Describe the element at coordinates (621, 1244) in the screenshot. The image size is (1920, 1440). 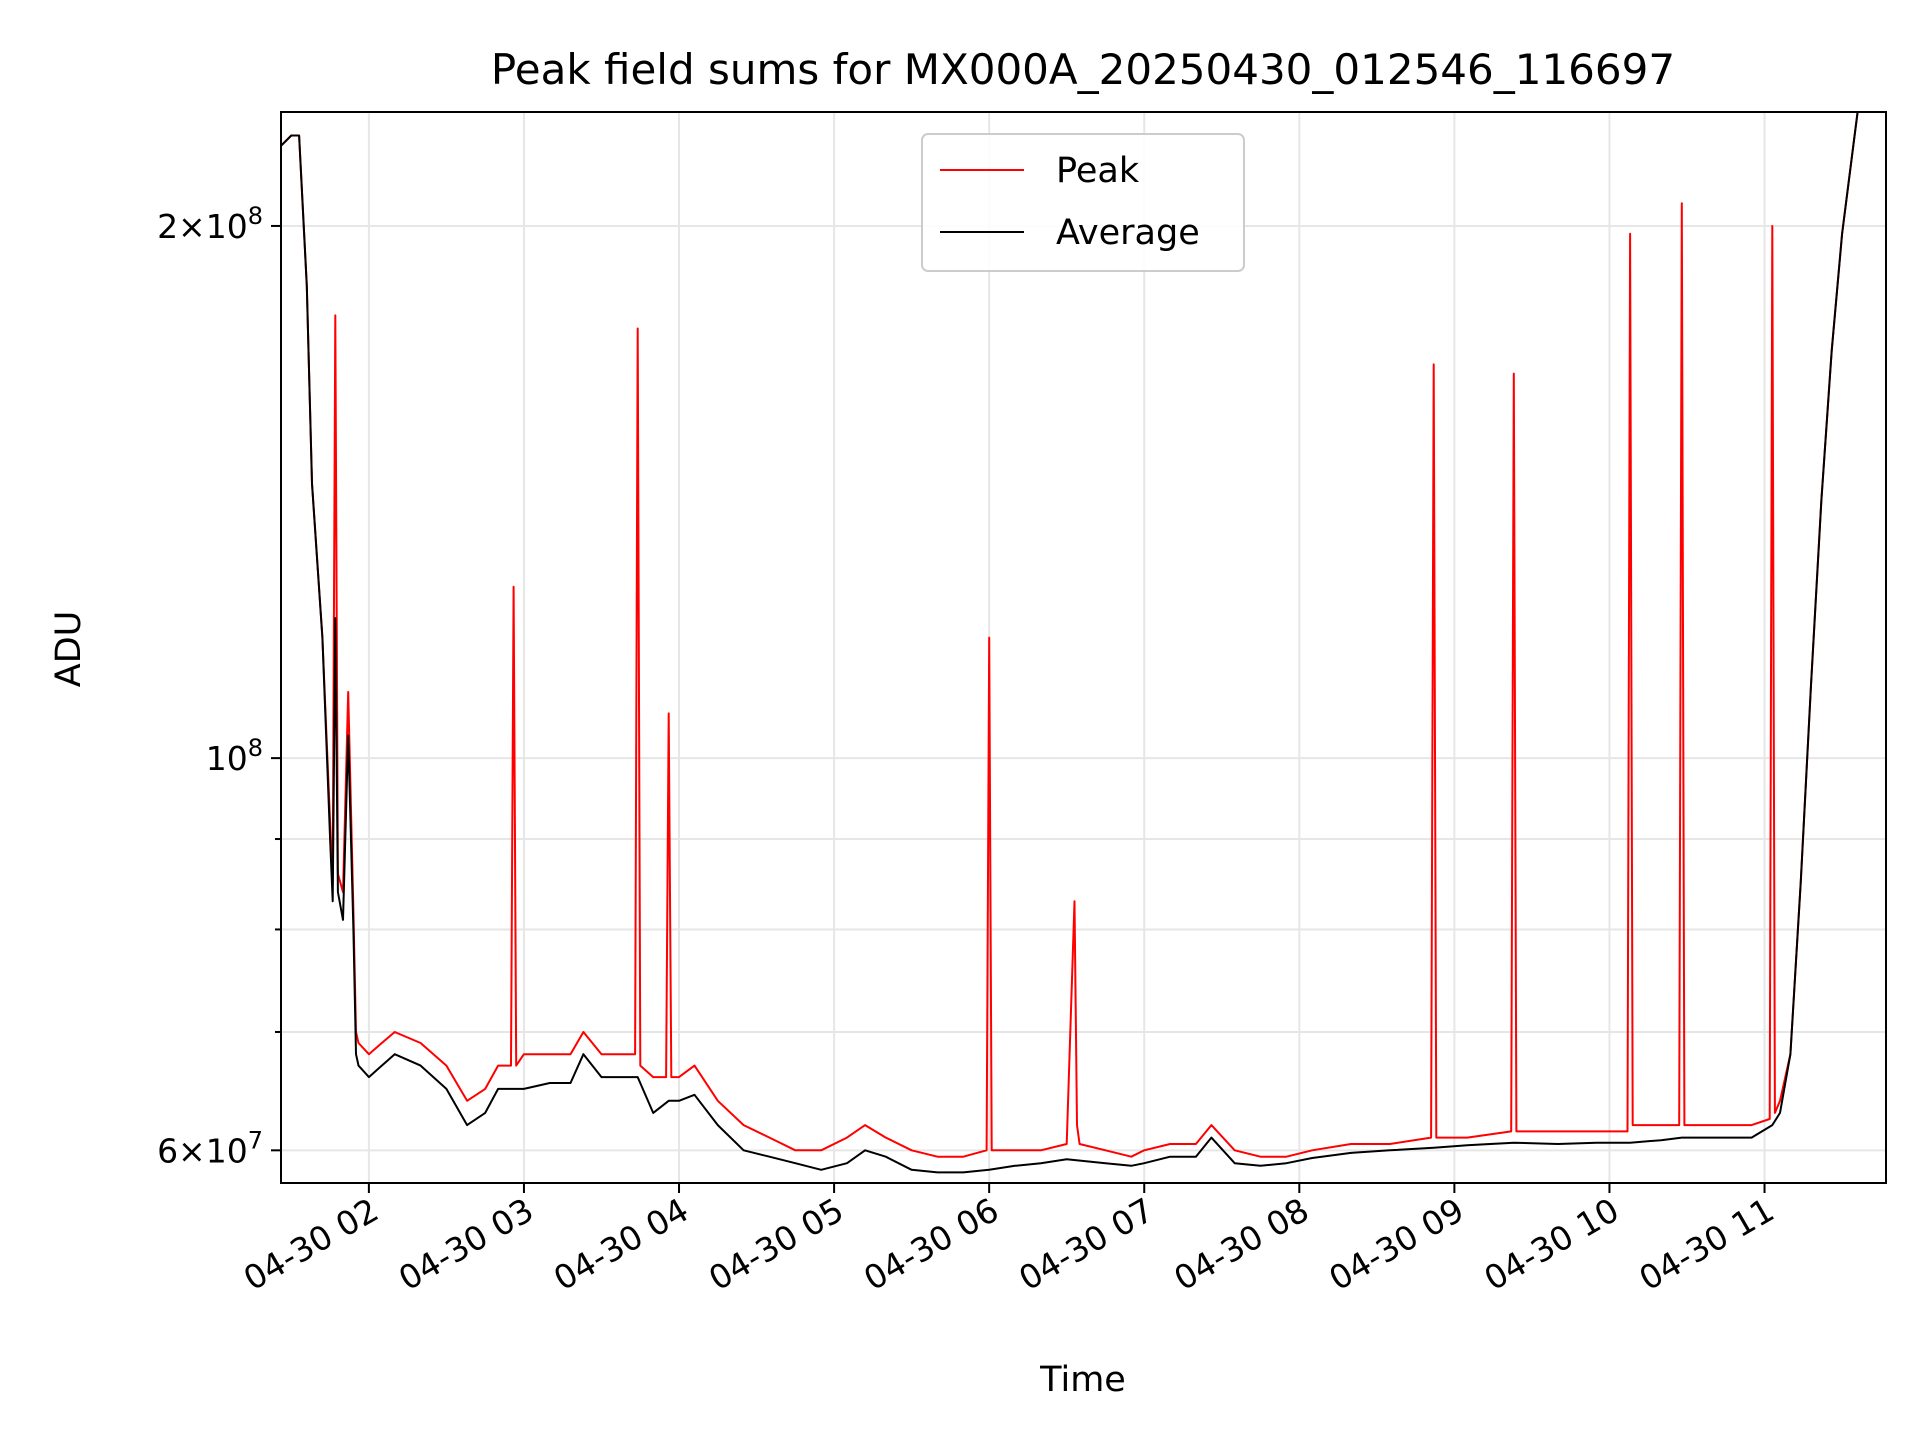
I see `x-tick-label: 04-30 04` at that location.